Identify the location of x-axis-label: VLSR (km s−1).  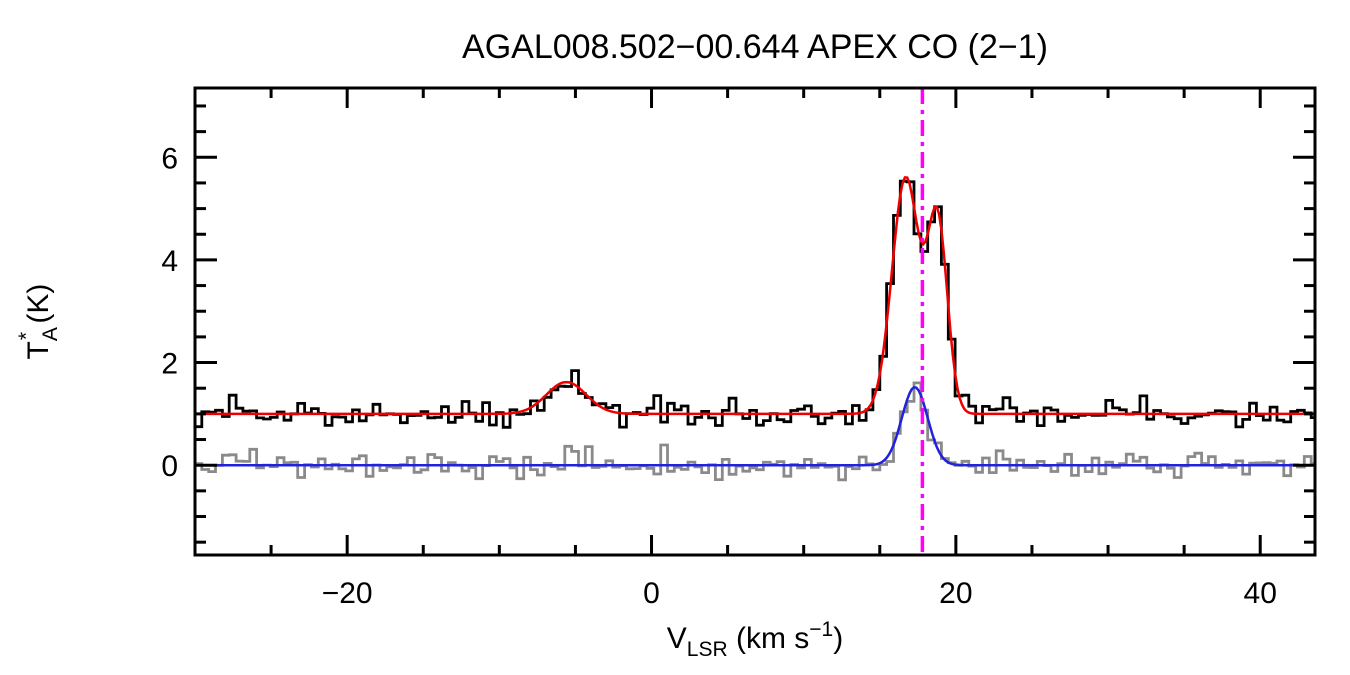
(755, 639).